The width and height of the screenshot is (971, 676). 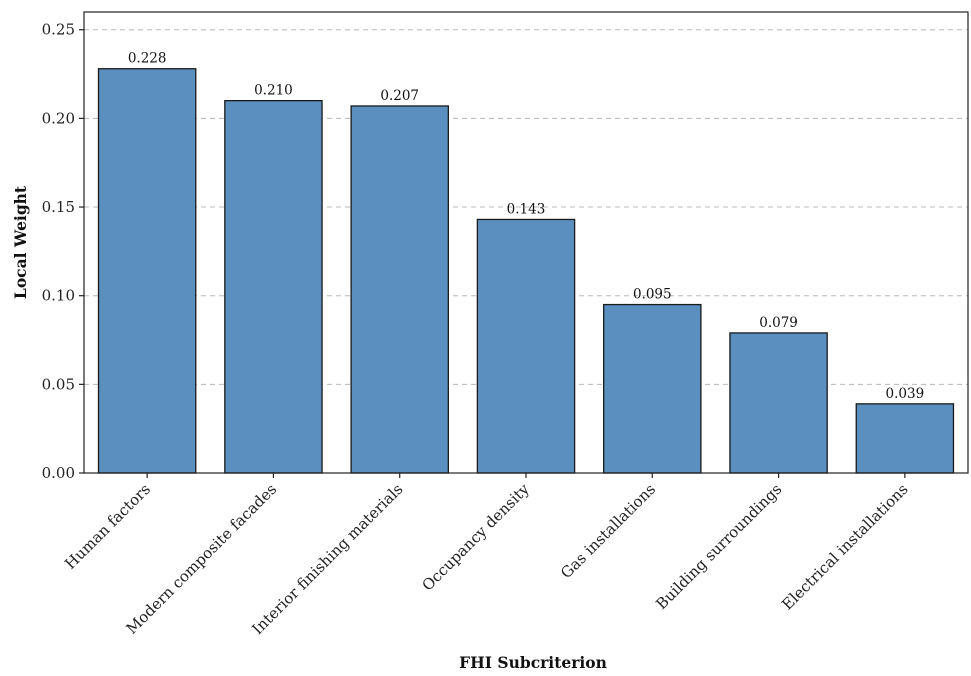 What do you see at coordinates (58, 118) in the screenshot?
I see `y-tick-label: 0.20` at bounding box center [58, 118].